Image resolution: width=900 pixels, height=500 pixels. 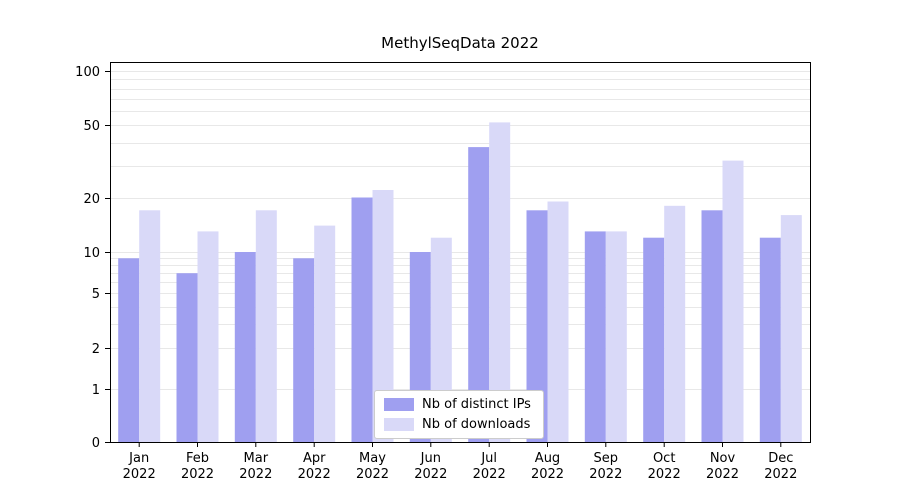 I want to click on legend-item-downloads: Nb of downloads, so click(x=457, y=424).